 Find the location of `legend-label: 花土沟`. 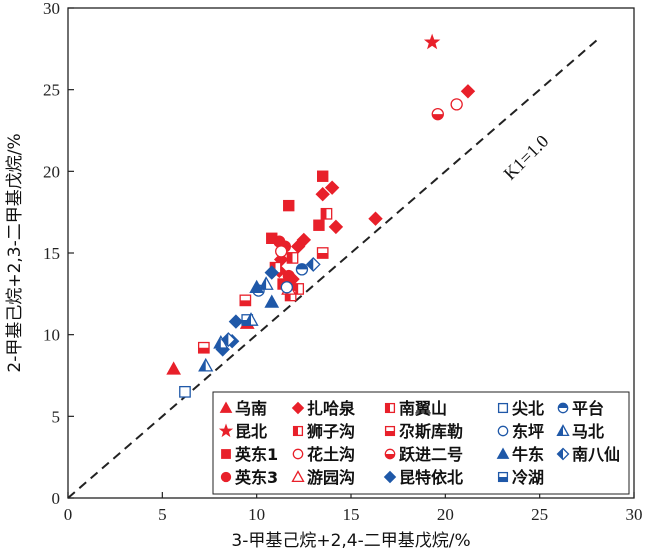

legend-label: 花土沟 is located at coordinates (331, 454).